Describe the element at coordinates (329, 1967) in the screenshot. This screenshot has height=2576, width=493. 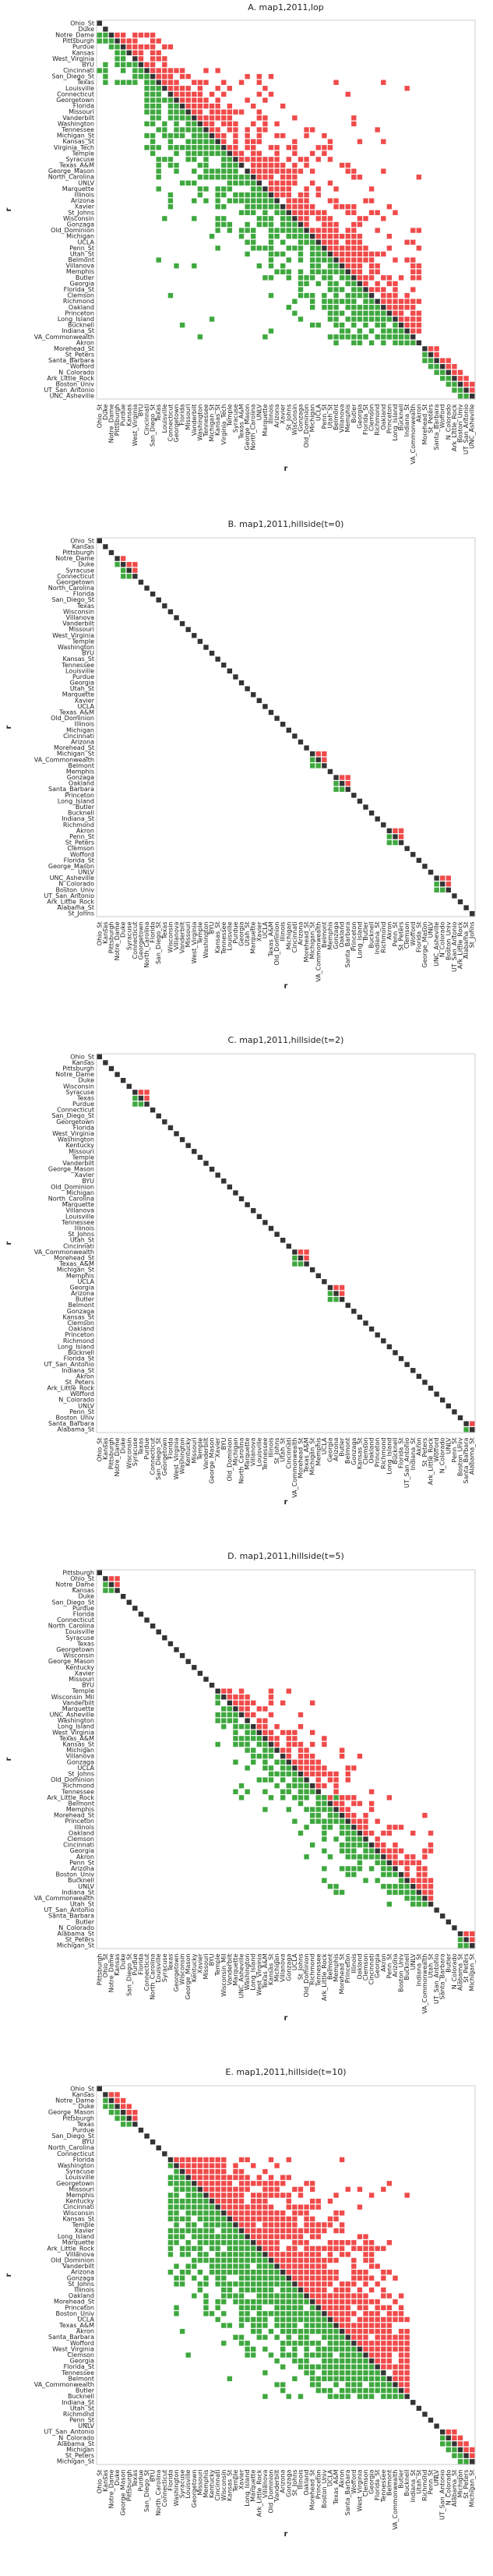
I see `x-tick-label: Belmont` at that location.